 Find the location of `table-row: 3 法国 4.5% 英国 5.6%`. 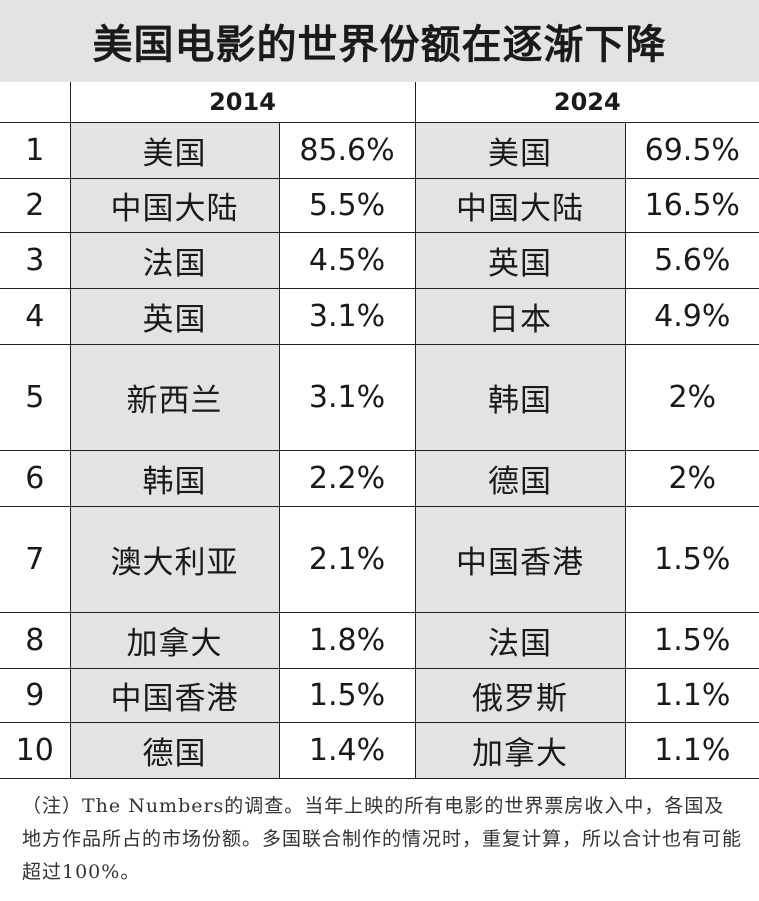

table-row: 3 法国 4.5% 英国 5.6% is located at coordinates (379, 260).